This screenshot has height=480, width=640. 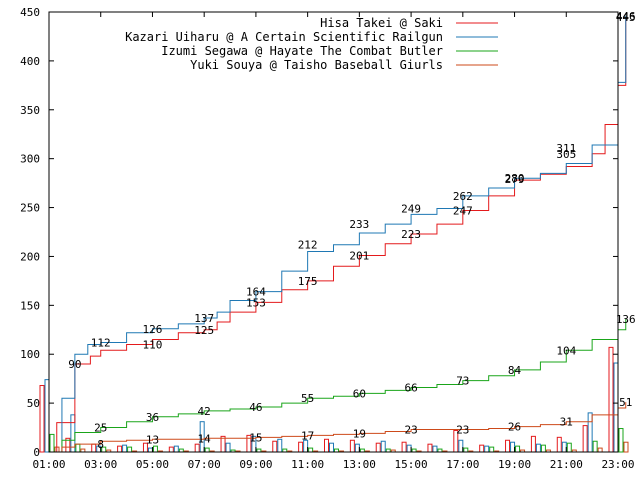 I want to click on value-label: 90, so click(x=74, y=364).